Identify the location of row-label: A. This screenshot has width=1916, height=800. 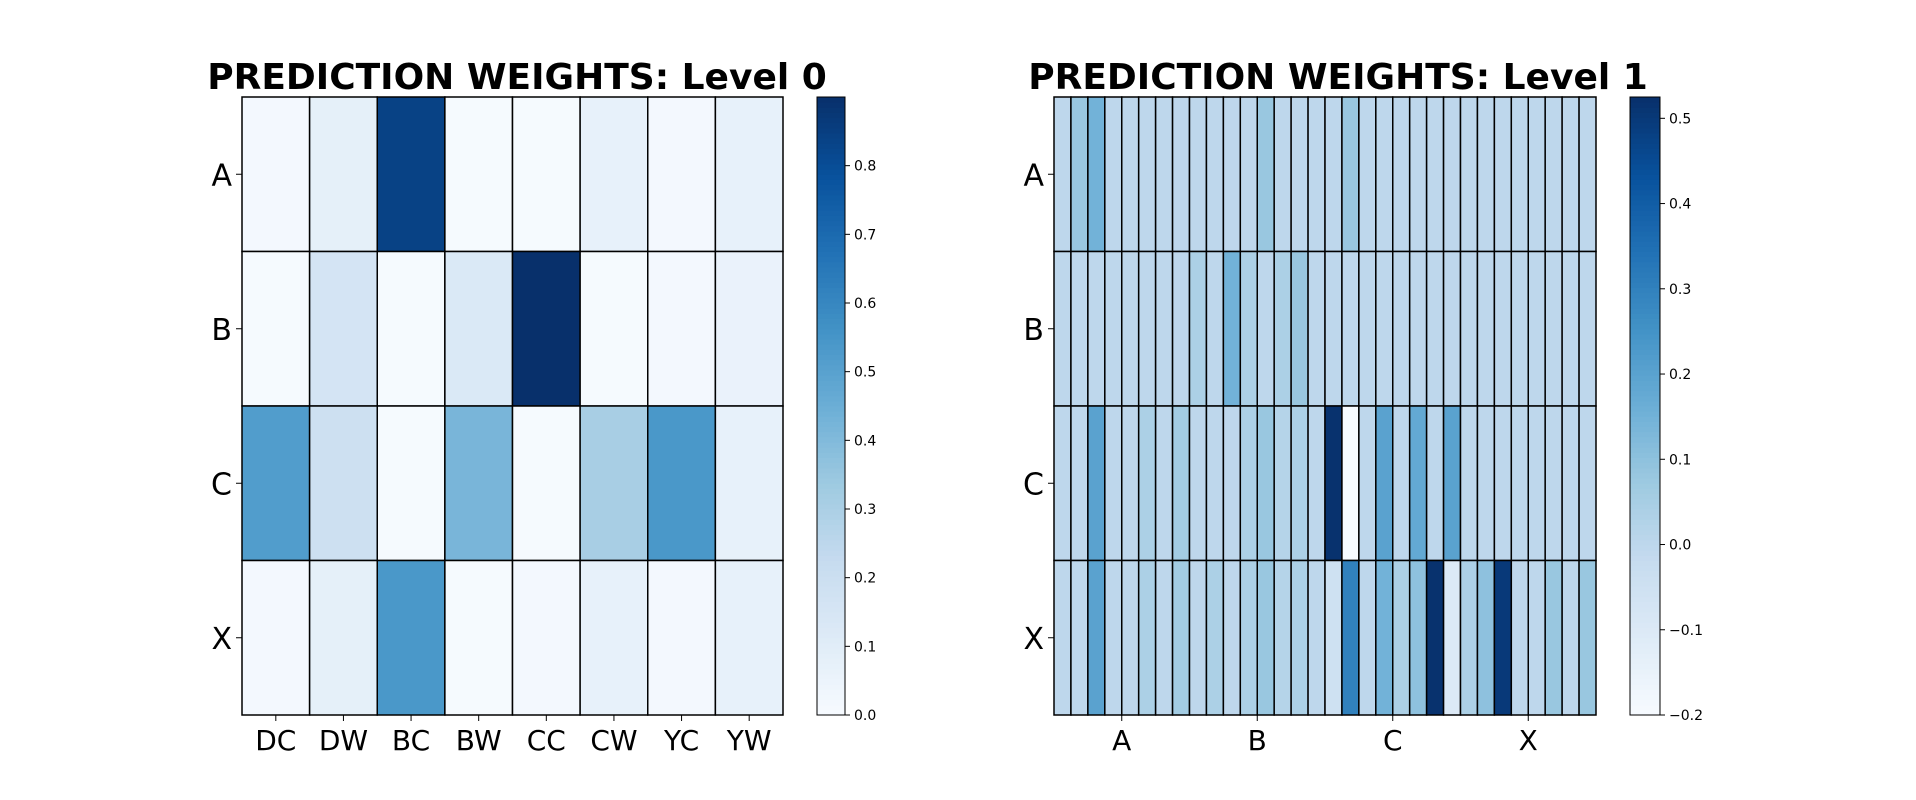
(221, 175).